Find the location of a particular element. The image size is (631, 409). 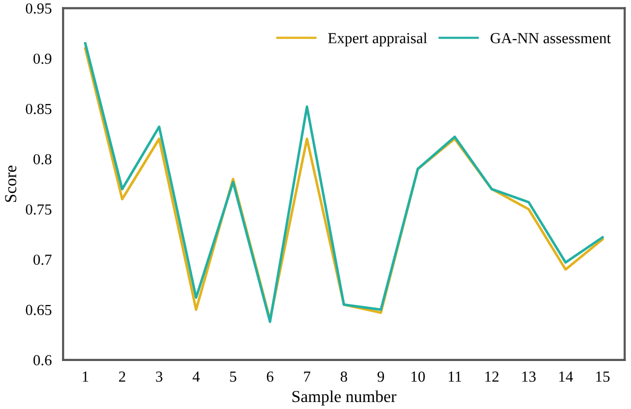

y-tick-label: 0.75 is located at coordinates (39, 209).